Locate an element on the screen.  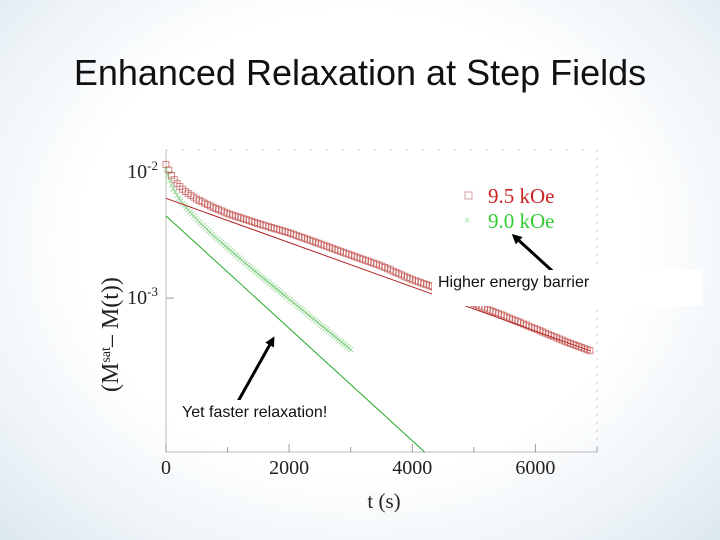
y-tick-label: 10⁻² is located at coordinates (142, 170).